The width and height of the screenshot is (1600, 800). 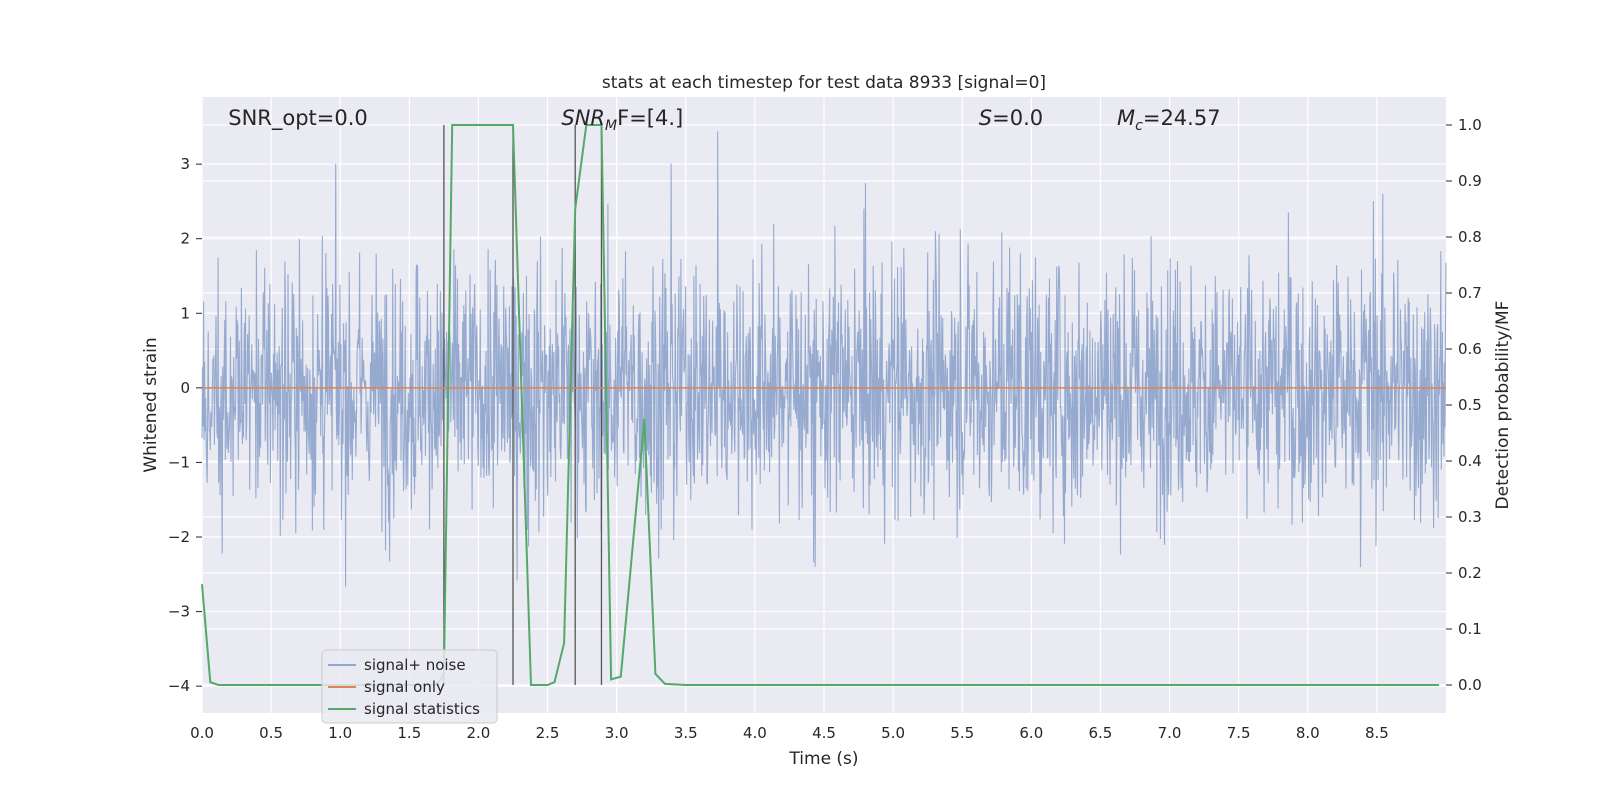 I want to click on legend-label: signal statistics, so click(x=422, y=709).